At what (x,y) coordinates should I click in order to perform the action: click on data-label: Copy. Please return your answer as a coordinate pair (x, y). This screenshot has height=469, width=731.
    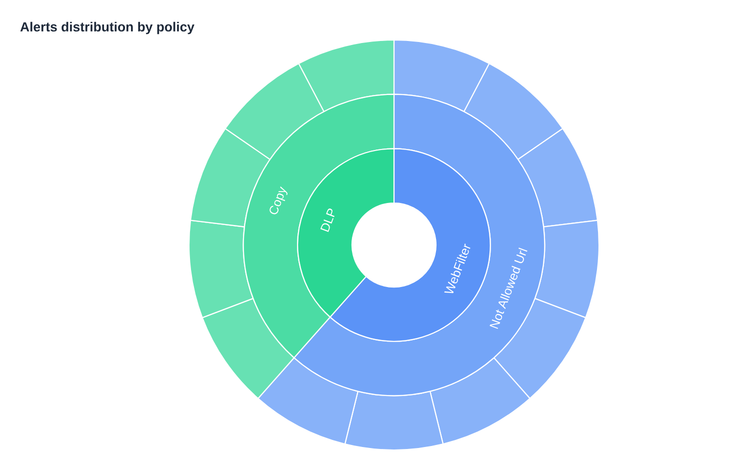
    Looking at the image, I should click on (279, 201).